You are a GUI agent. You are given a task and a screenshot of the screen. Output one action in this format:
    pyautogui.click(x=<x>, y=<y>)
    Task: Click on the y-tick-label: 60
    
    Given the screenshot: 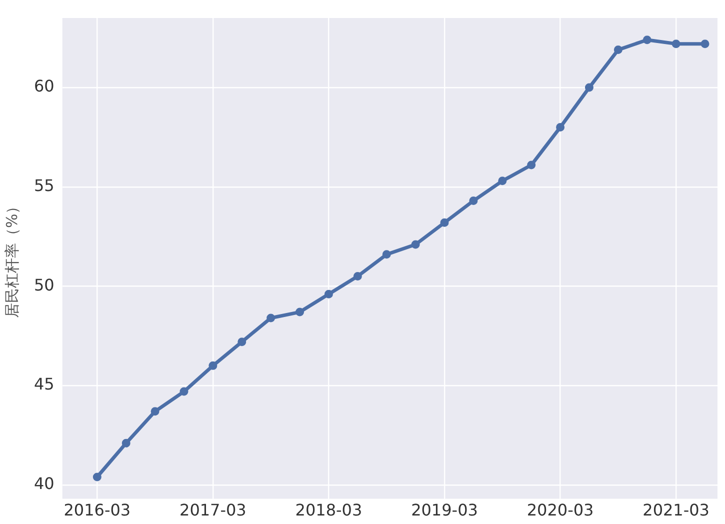 What is the action you would take?
    pyautogui.click(x=44, y=86)
    